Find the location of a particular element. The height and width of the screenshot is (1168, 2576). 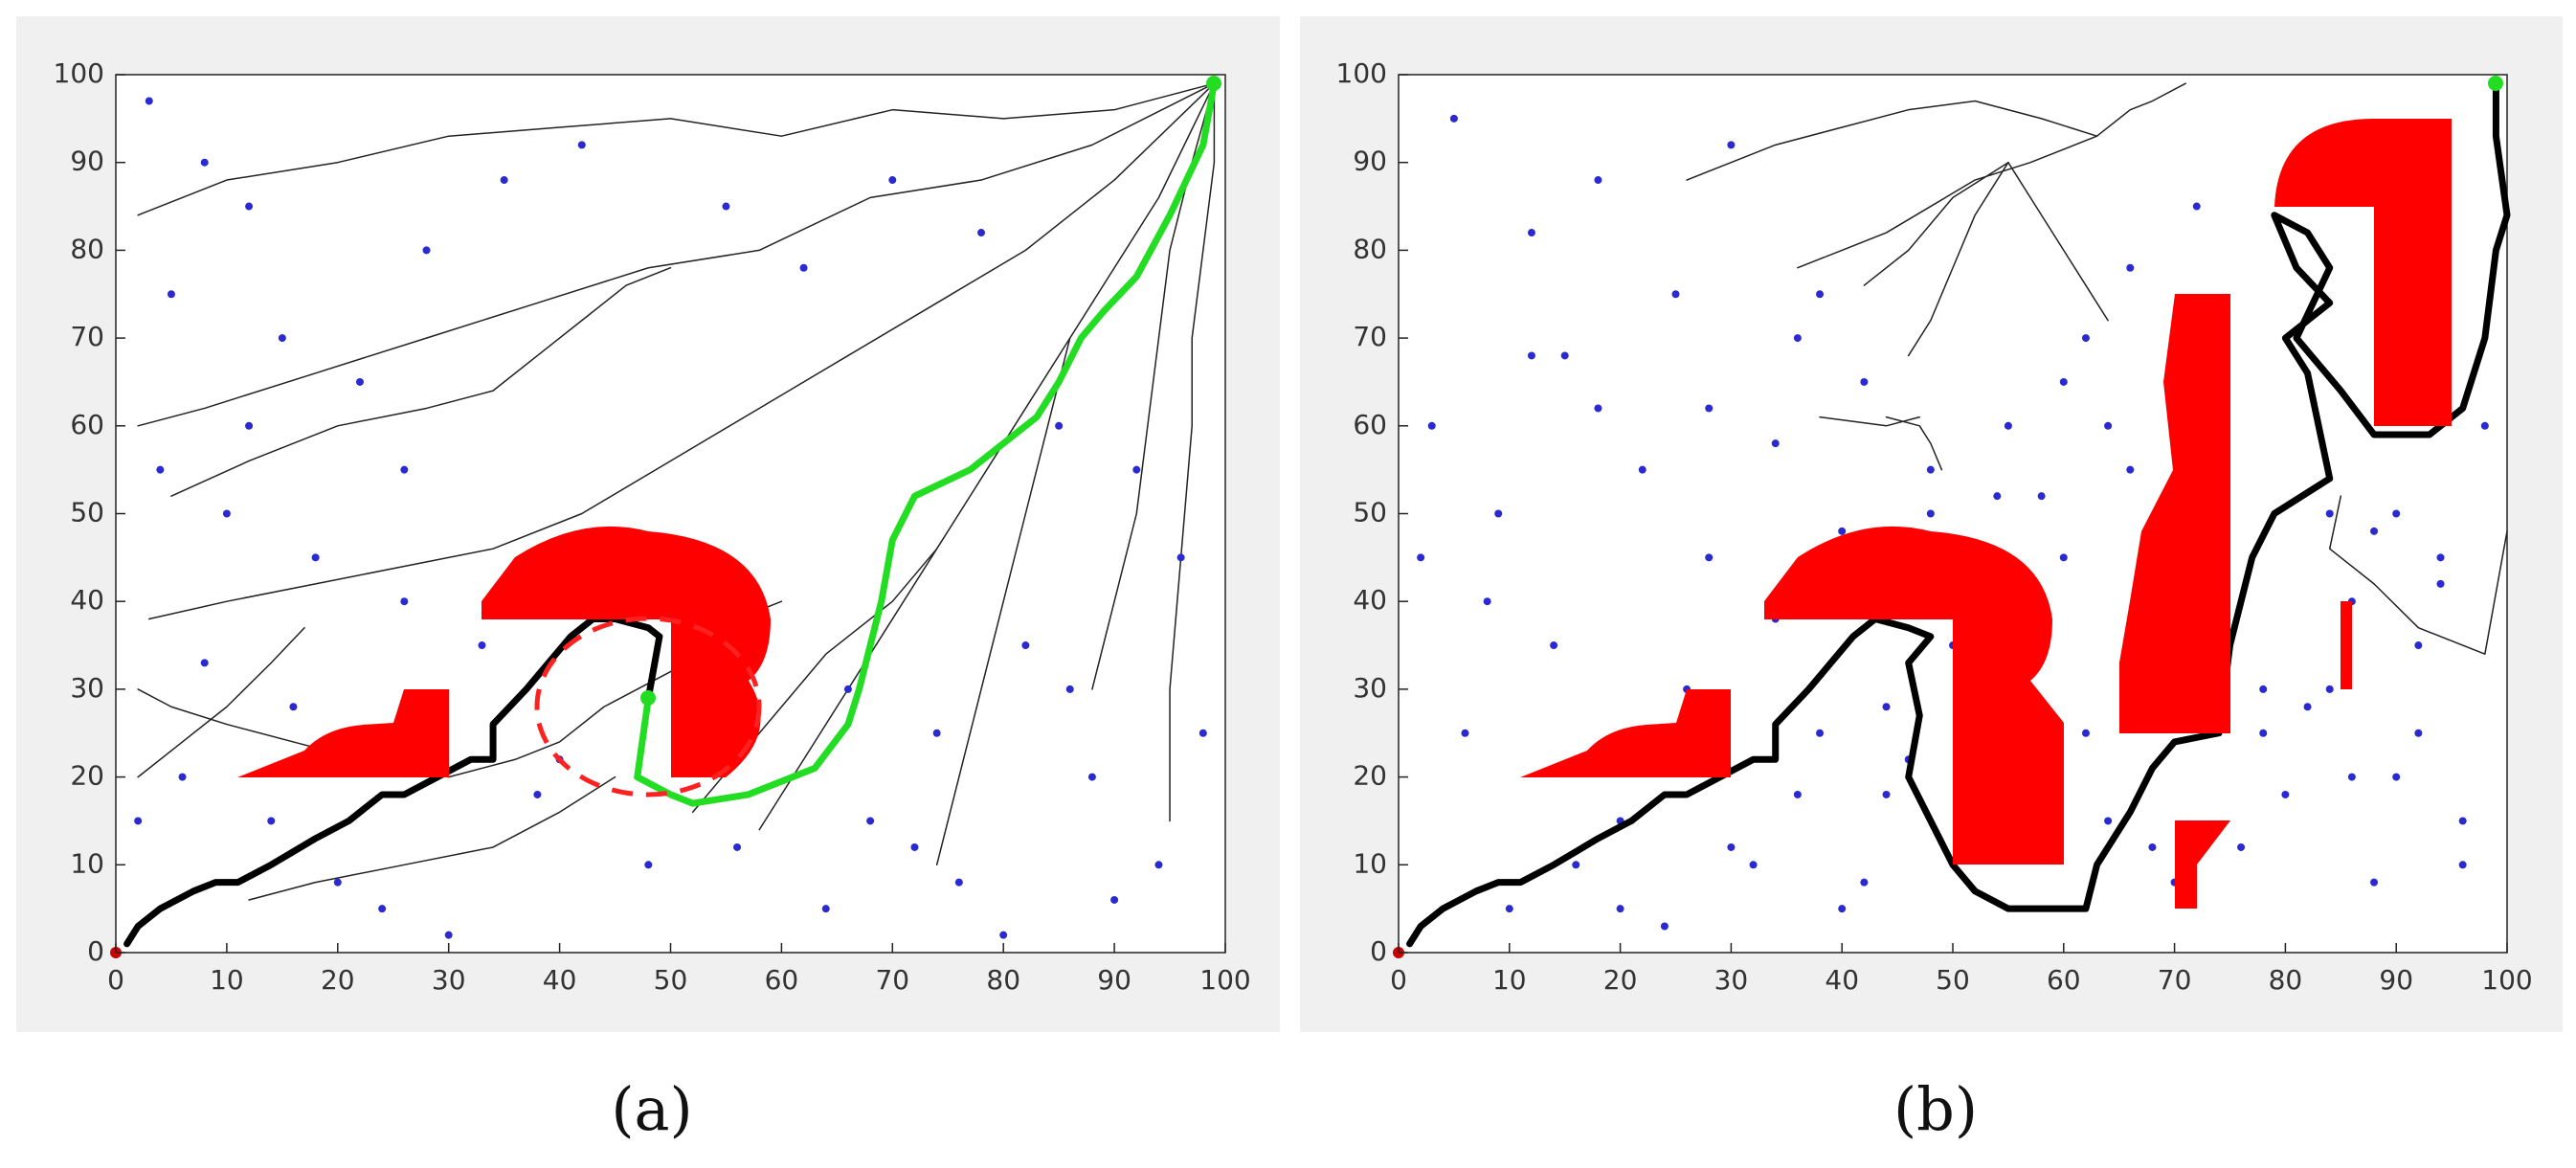

x-tick-label: 90 is located at coordinates (1114, 980).